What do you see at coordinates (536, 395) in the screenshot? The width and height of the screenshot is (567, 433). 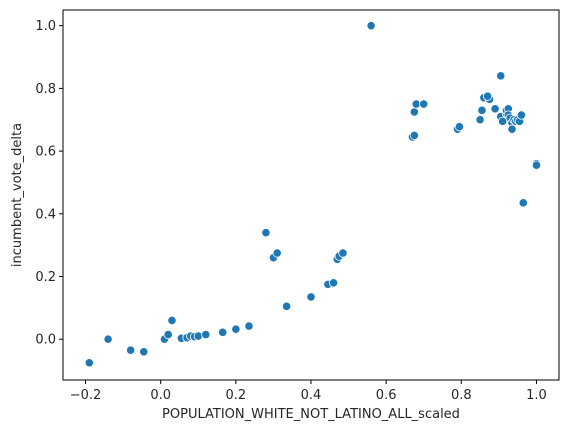 I see `x-tick-label: 1.0` at bounding box center [536, 395].